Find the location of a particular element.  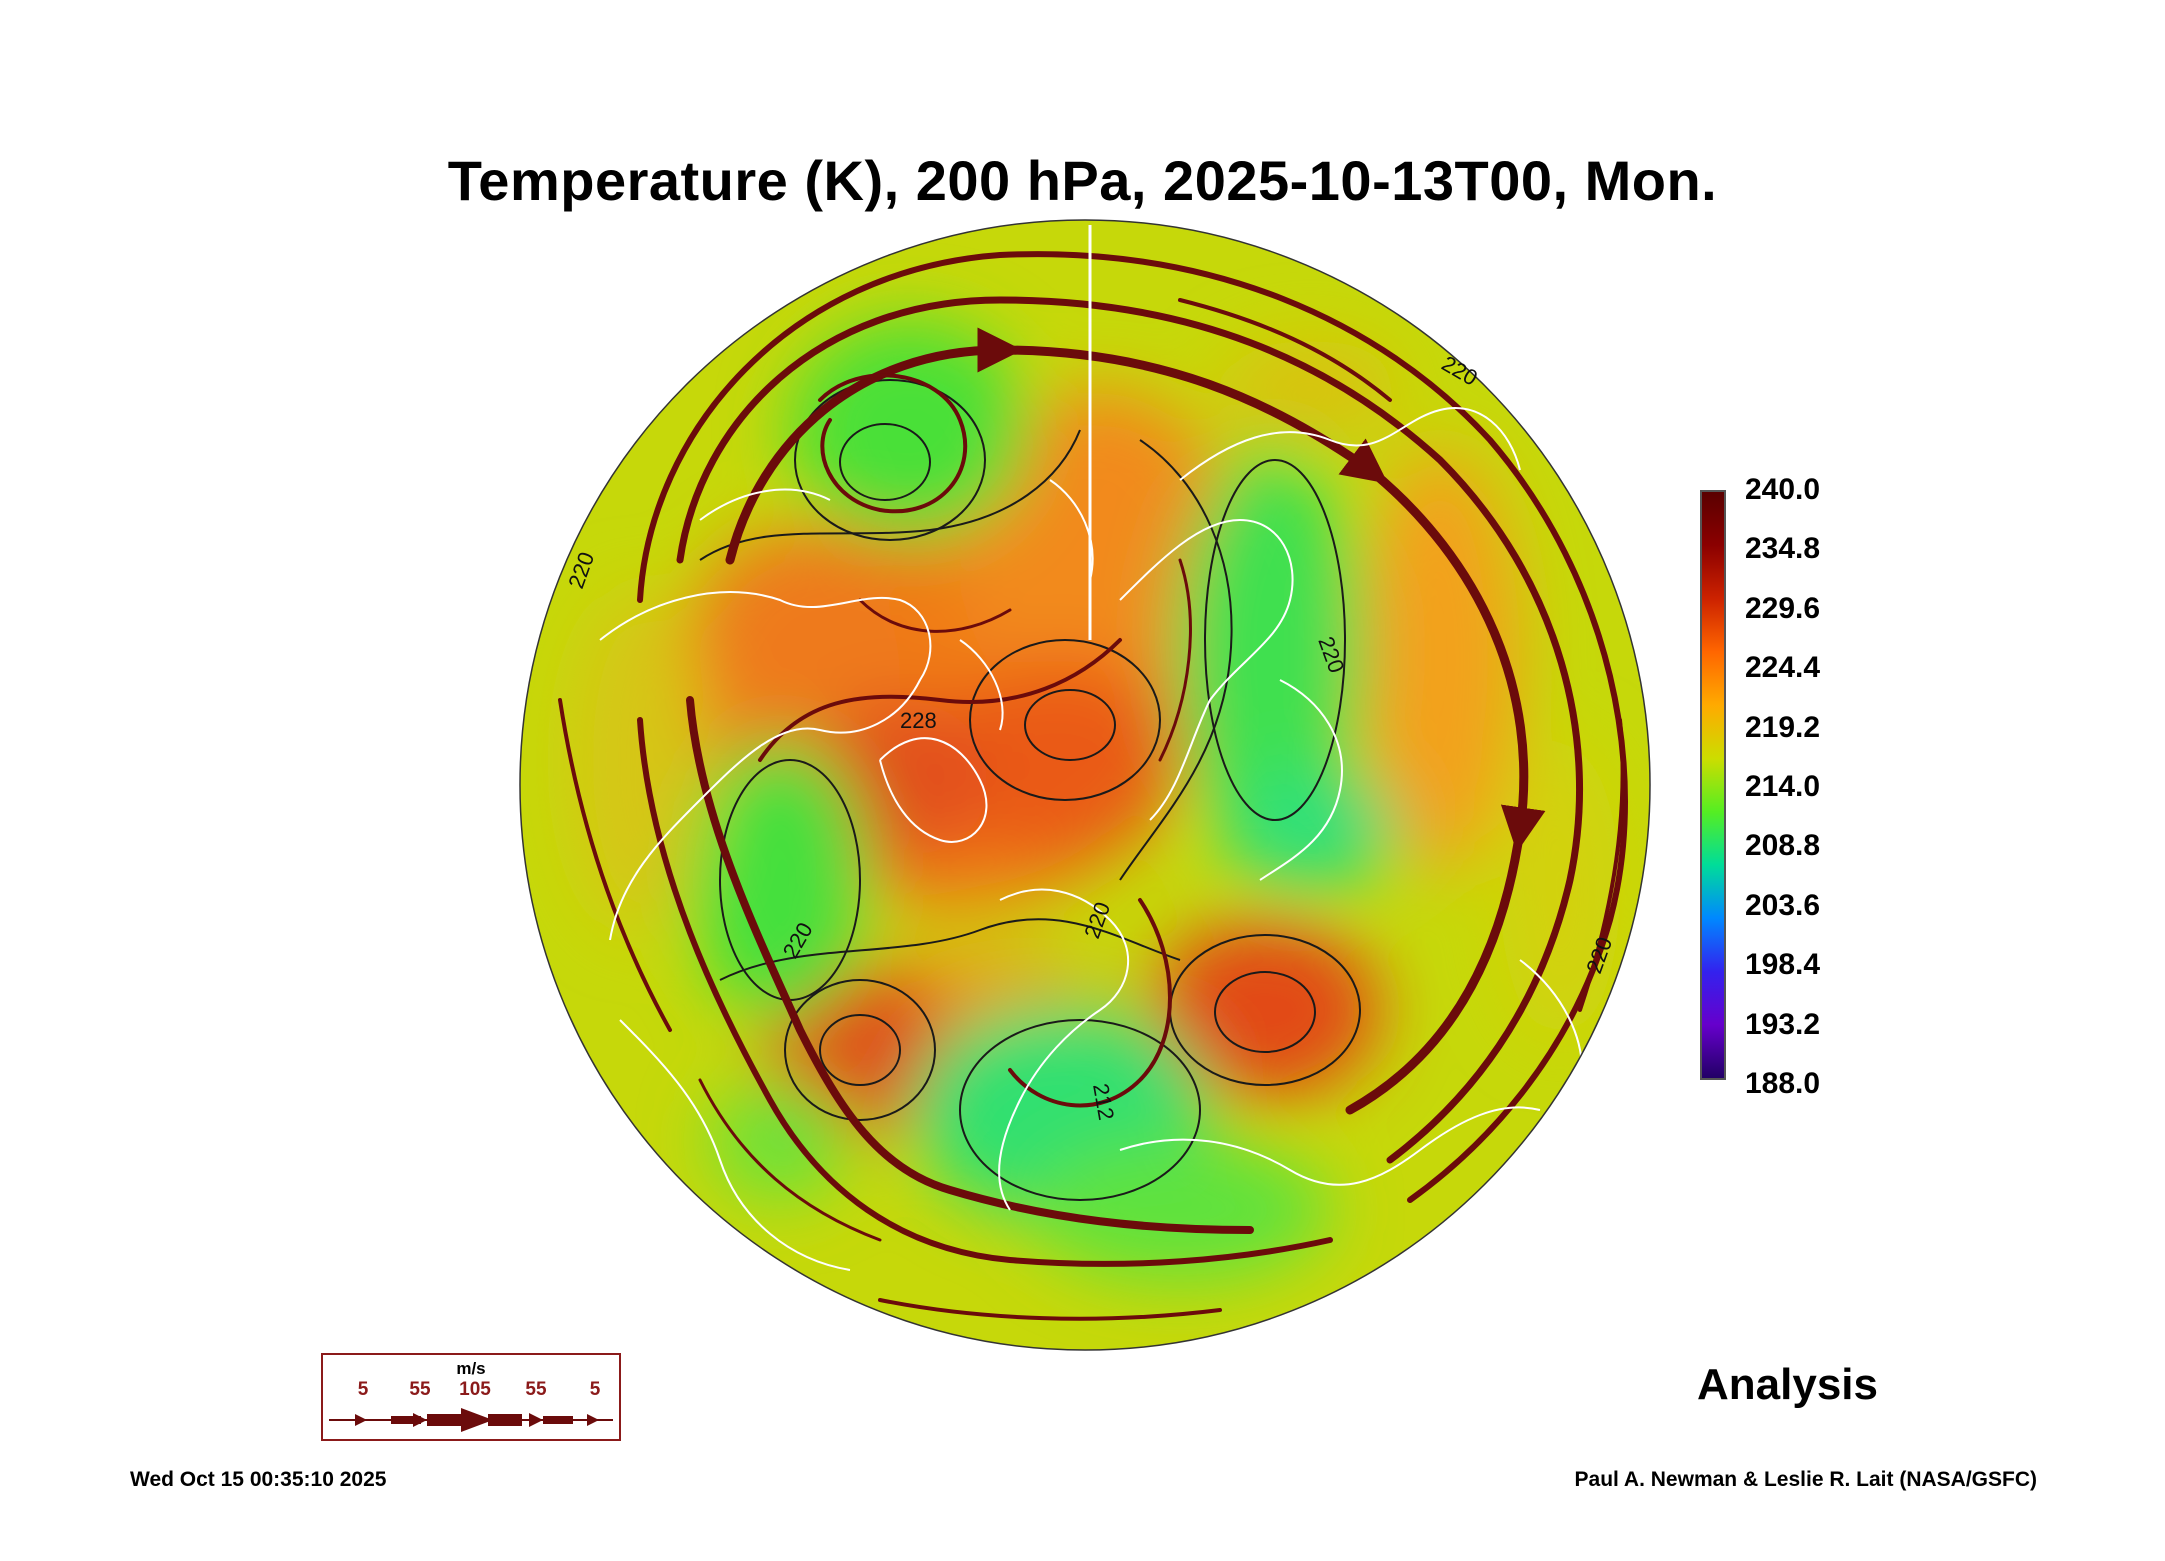

wind-unit-label: m/s is located at coordinates (471, 1368).